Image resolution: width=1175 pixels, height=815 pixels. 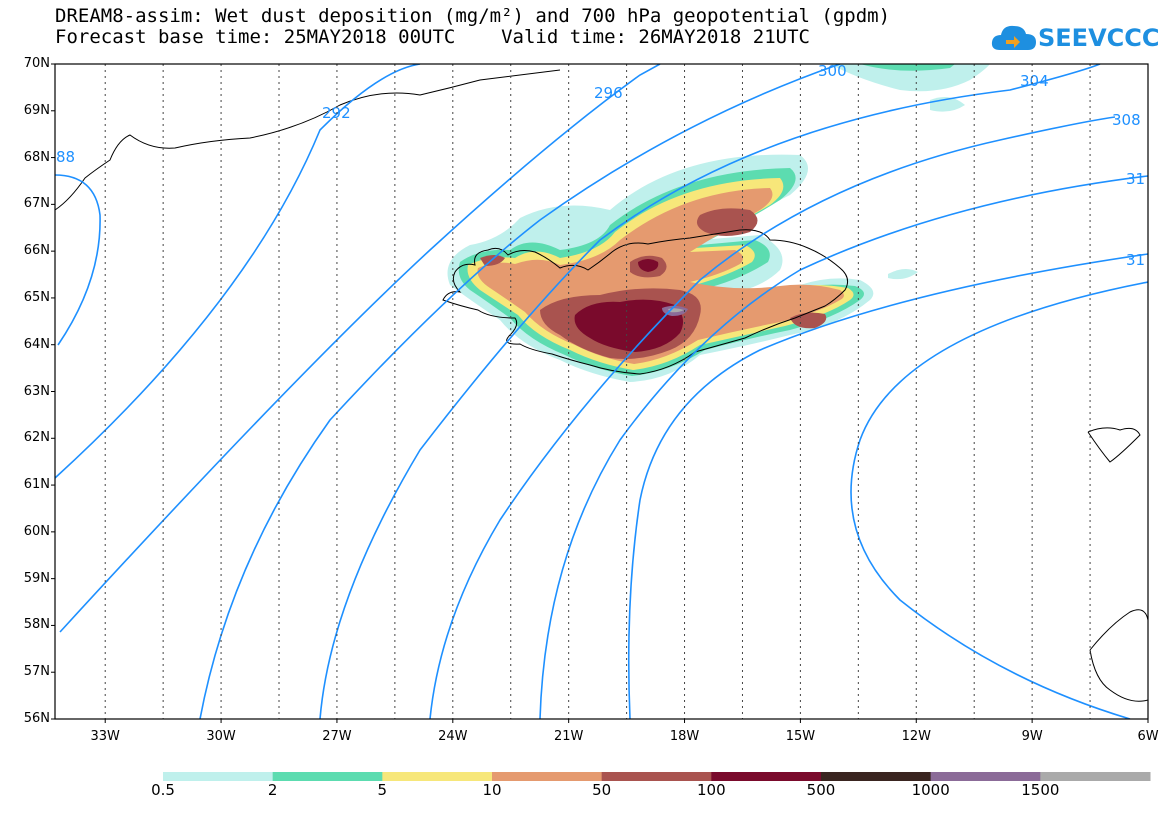 What do you see at coordinates (1148, 736) in the screenshot?
I see `lon-label: 6W` at bounding box center [1148, 736].